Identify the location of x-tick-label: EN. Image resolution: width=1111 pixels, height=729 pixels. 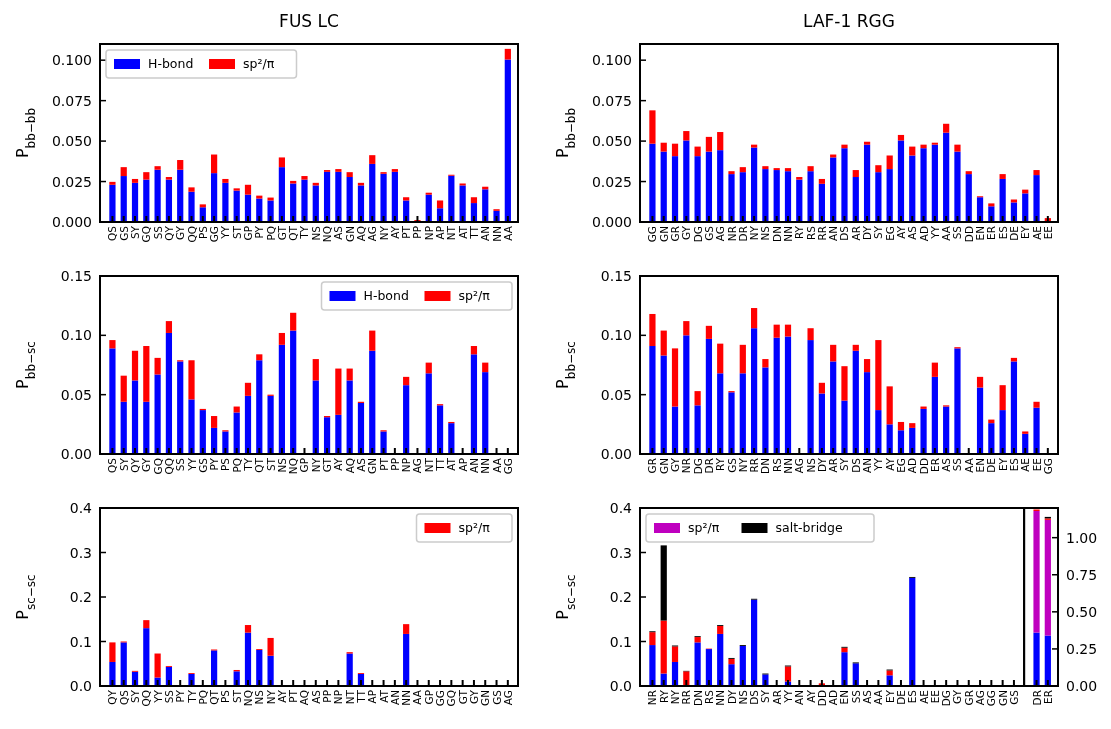
(844, 697).